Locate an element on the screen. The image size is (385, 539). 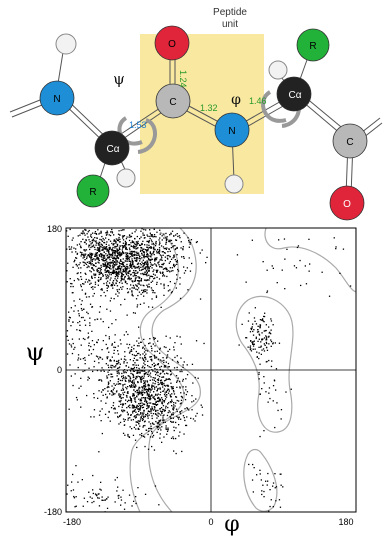
atom-label: C is located at coordinates (349, 142).